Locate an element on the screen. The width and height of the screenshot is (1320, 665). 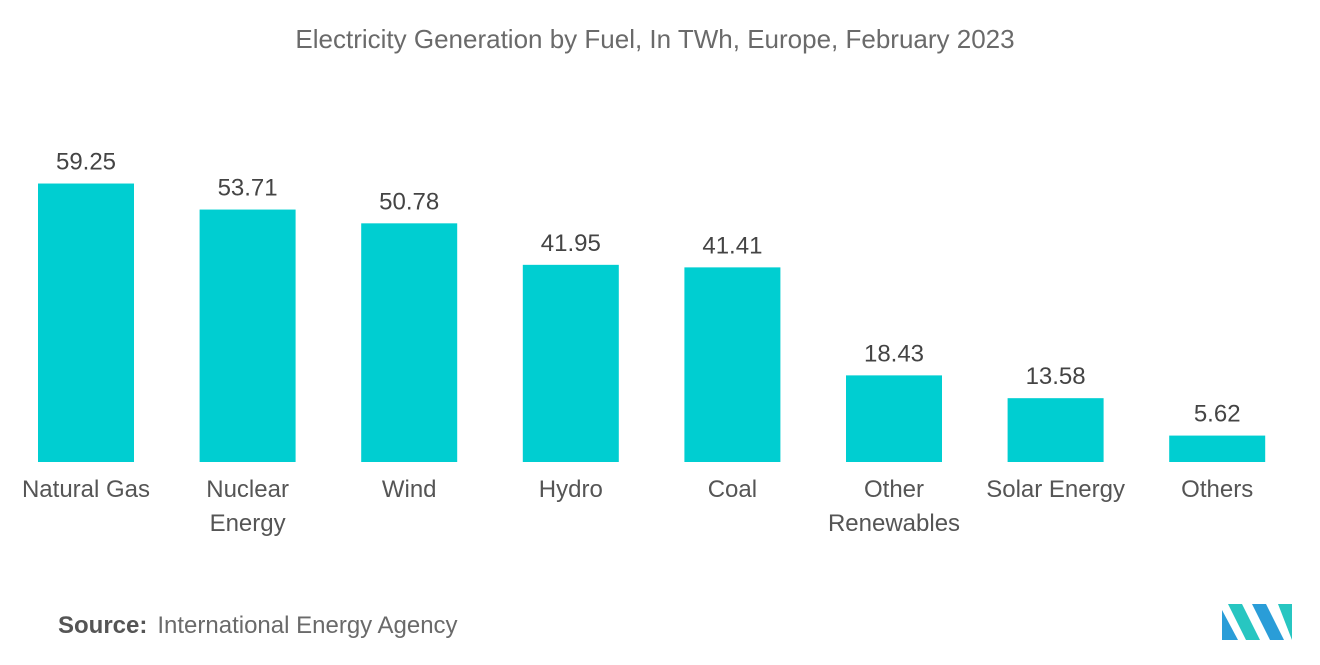
data-label: 59.25 is located at coordinates (86, 162).